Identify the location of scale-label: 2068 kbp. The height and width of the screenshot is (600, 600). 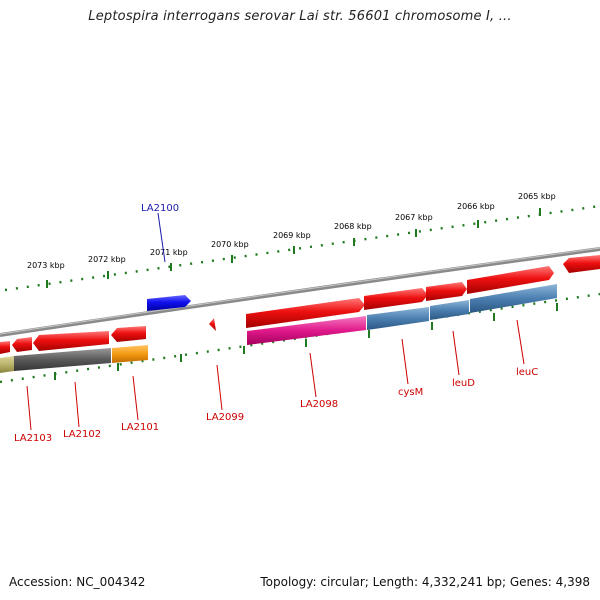
(353, 226).